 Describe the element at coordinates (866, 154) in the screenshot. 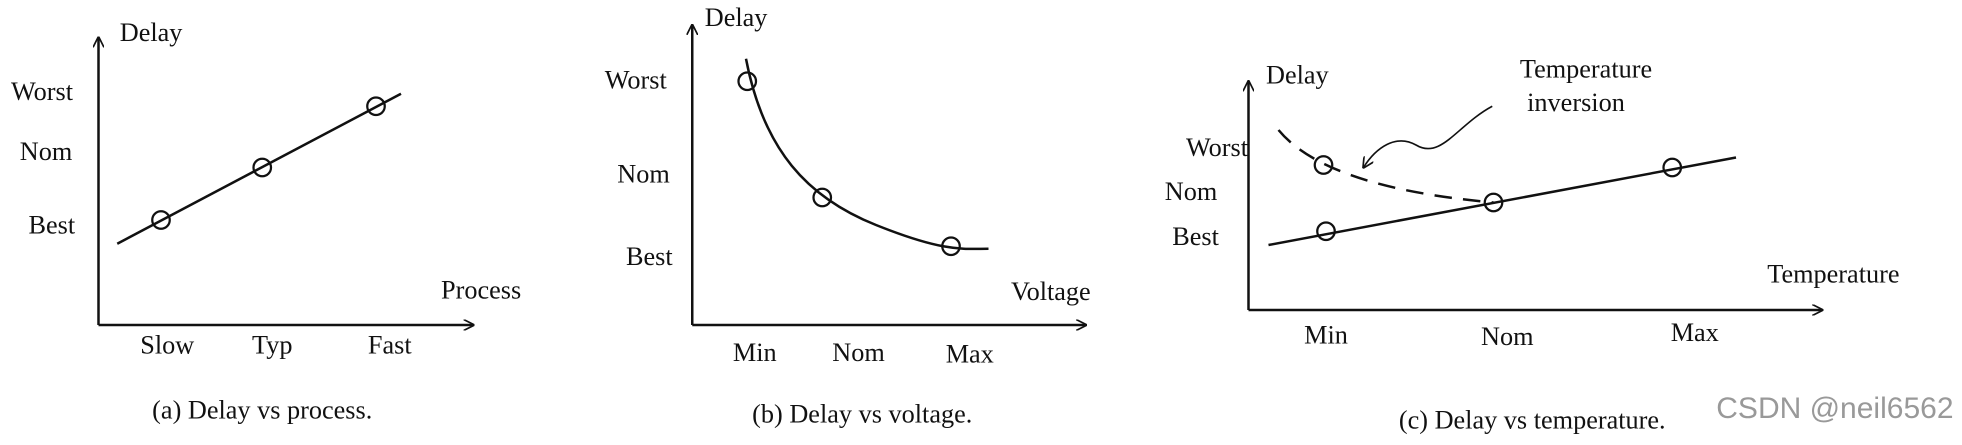

I see `delay-curve` at that location.